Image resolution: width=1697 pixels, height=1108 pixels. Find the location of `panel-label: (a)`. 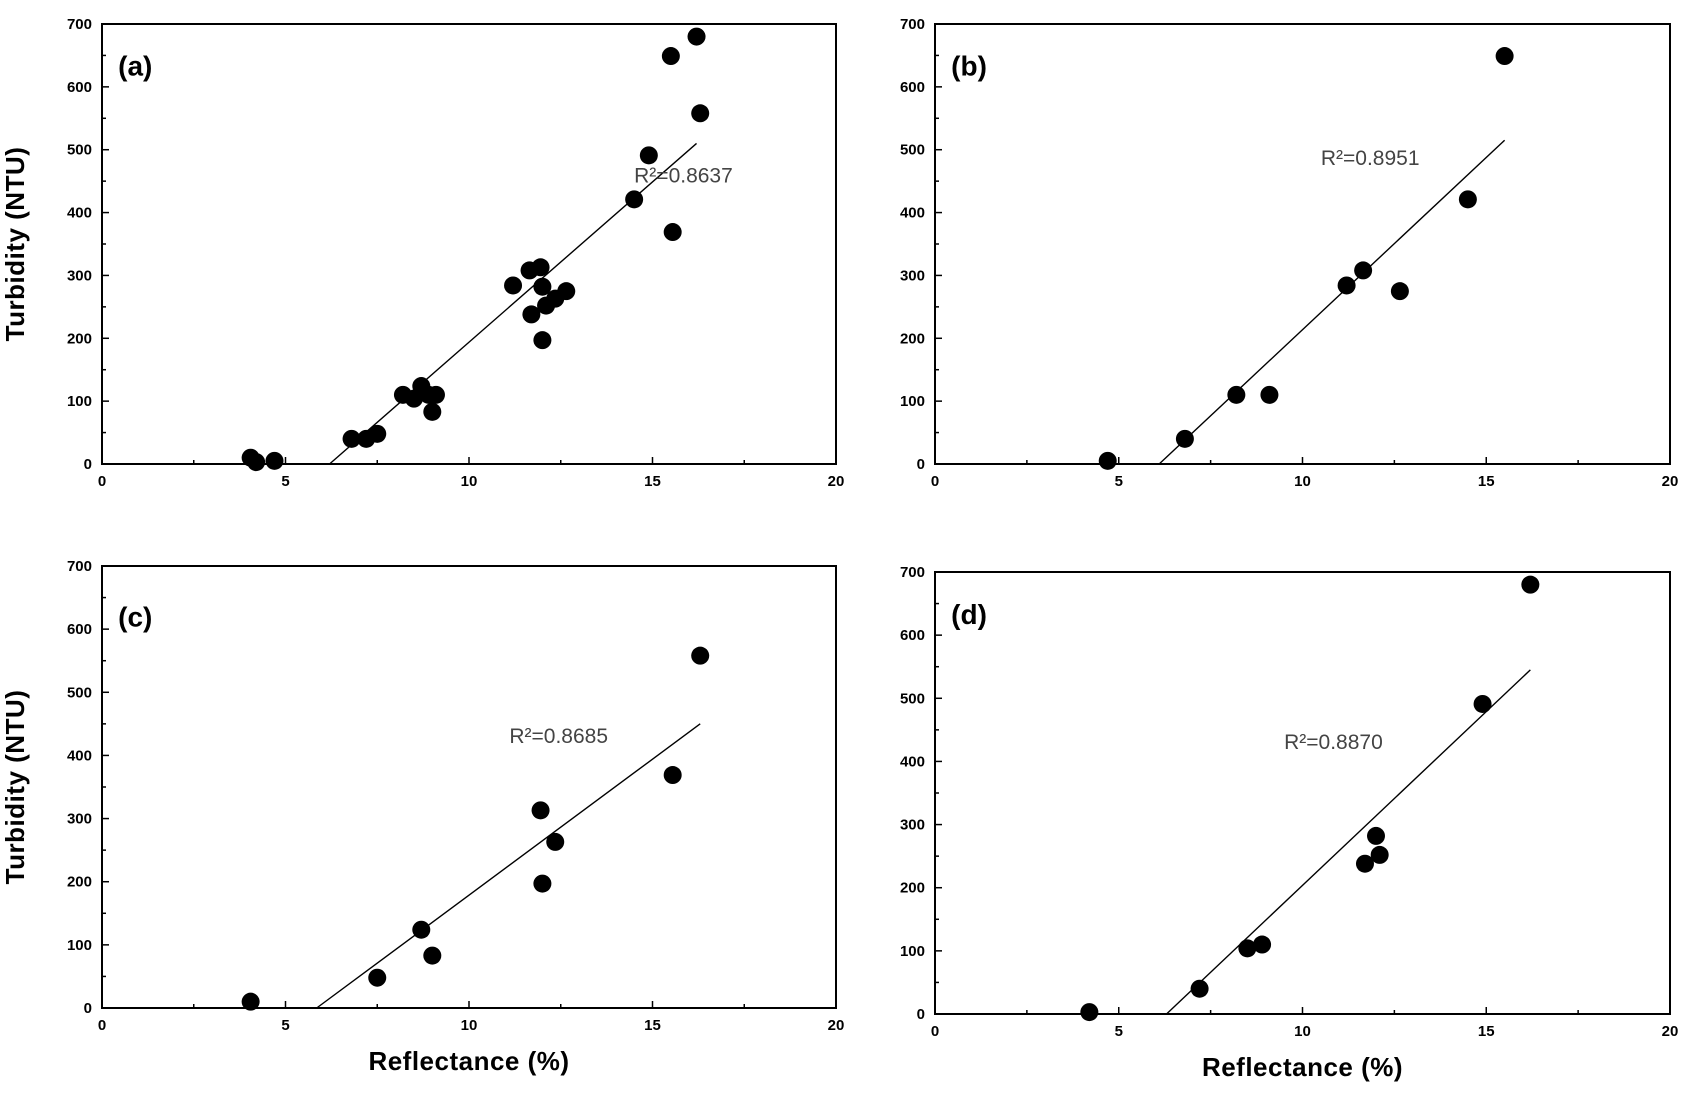

panel-label: (a) is located at coordinates (135, 66).